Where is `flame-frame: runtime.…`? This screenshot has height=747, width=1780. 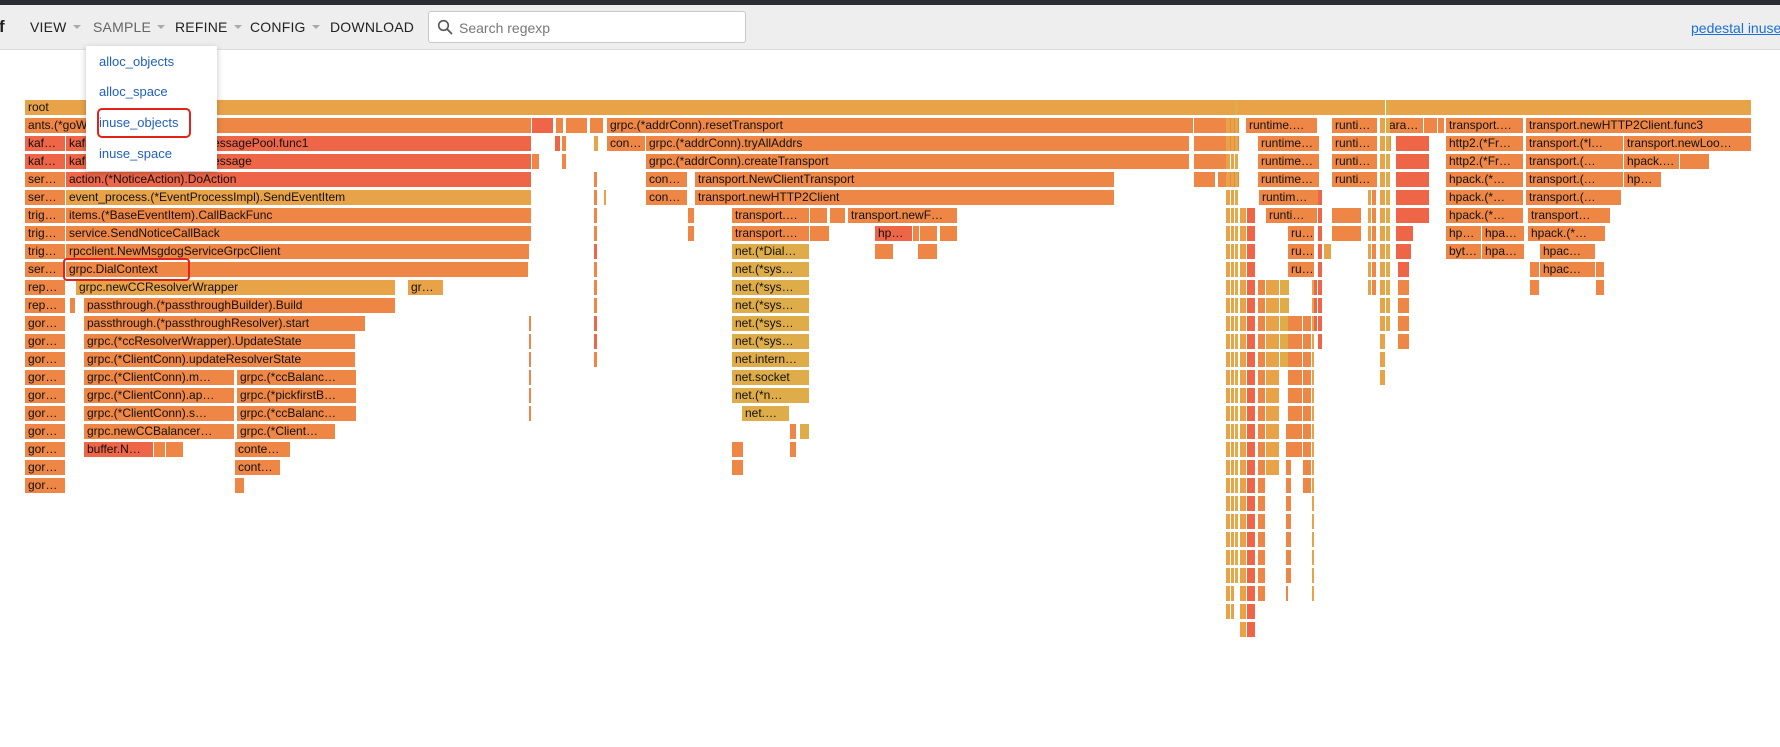 flame-frame: runtime.… is located at coordinates (1282, 126).